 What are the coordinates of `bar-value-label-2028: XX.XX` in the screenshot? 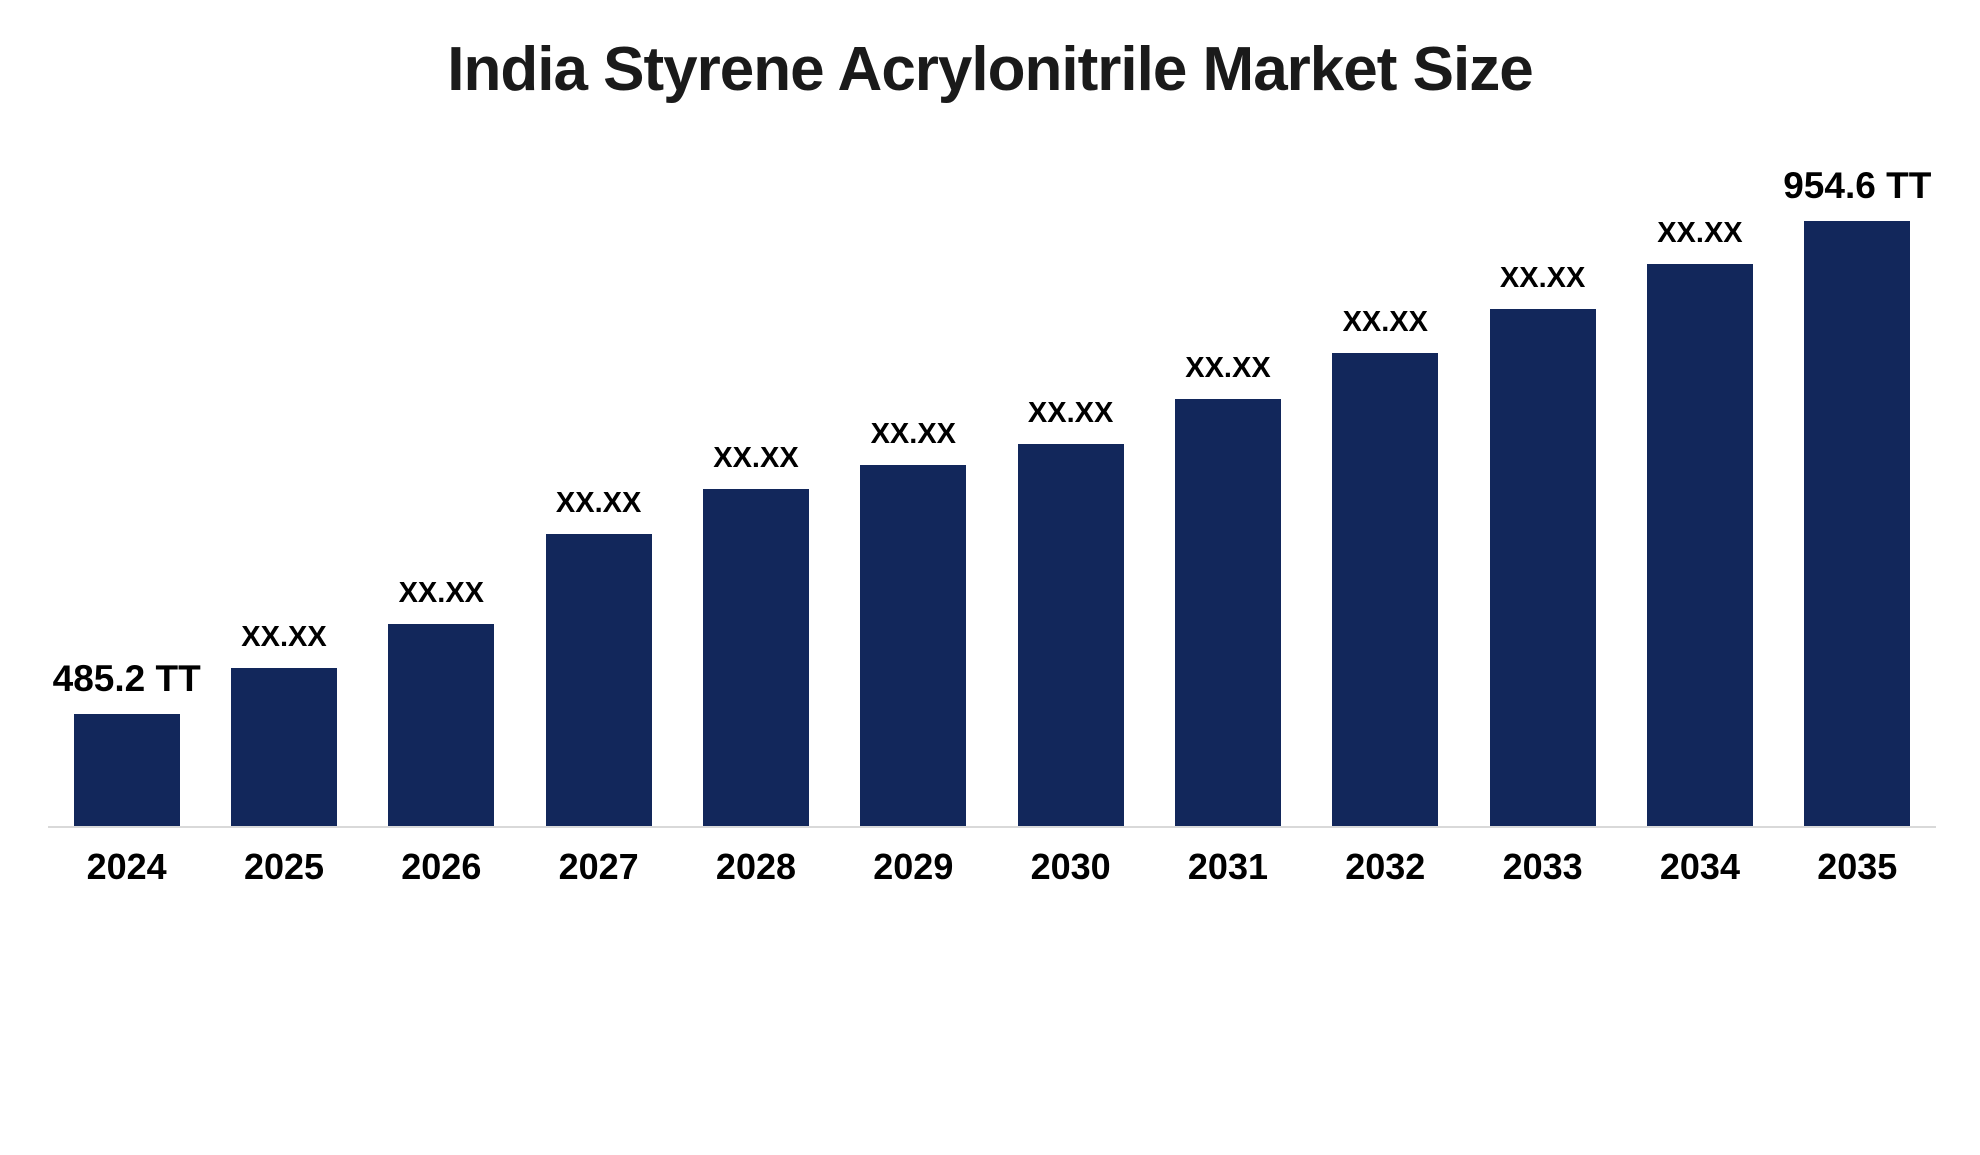 It's located at (756, 458).